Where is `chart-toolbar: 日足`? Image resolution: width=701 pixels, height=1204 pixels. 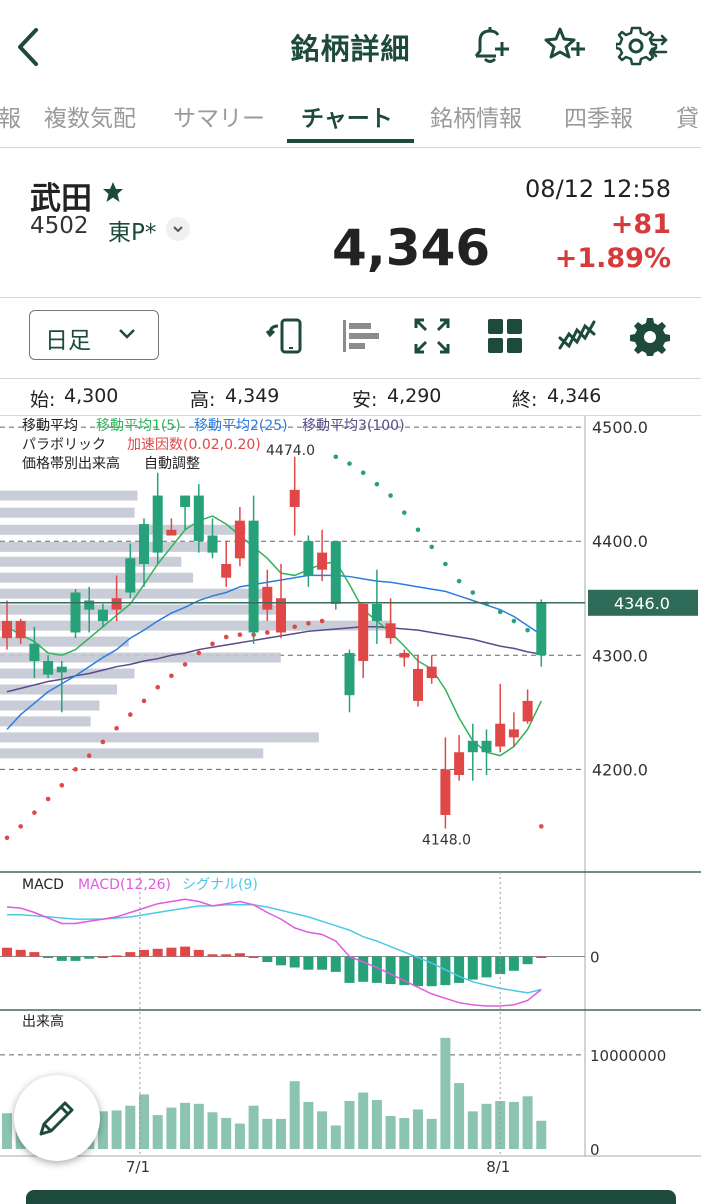
chart-toolbar: 日足 is located at coordinates (350, 338).